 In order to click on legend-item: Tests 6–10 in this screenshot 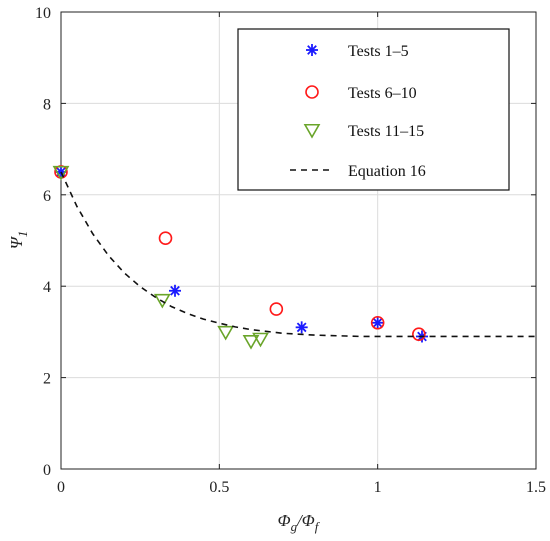, I will do `click(361, 93)`.